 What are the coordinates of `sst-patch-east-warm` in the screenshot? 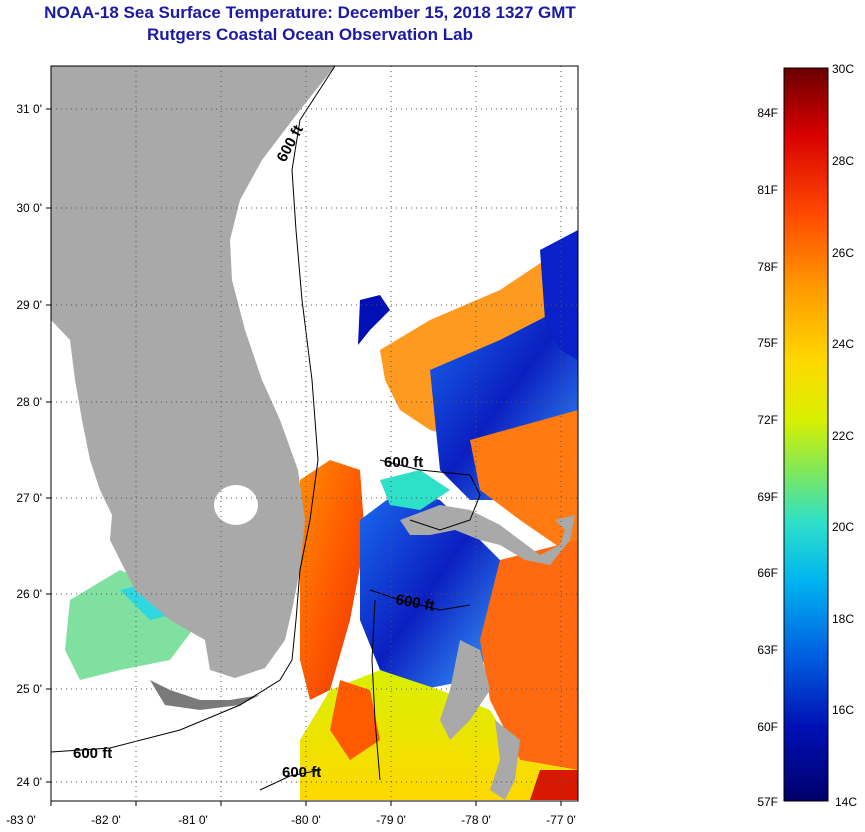 It's located at (524, 485).